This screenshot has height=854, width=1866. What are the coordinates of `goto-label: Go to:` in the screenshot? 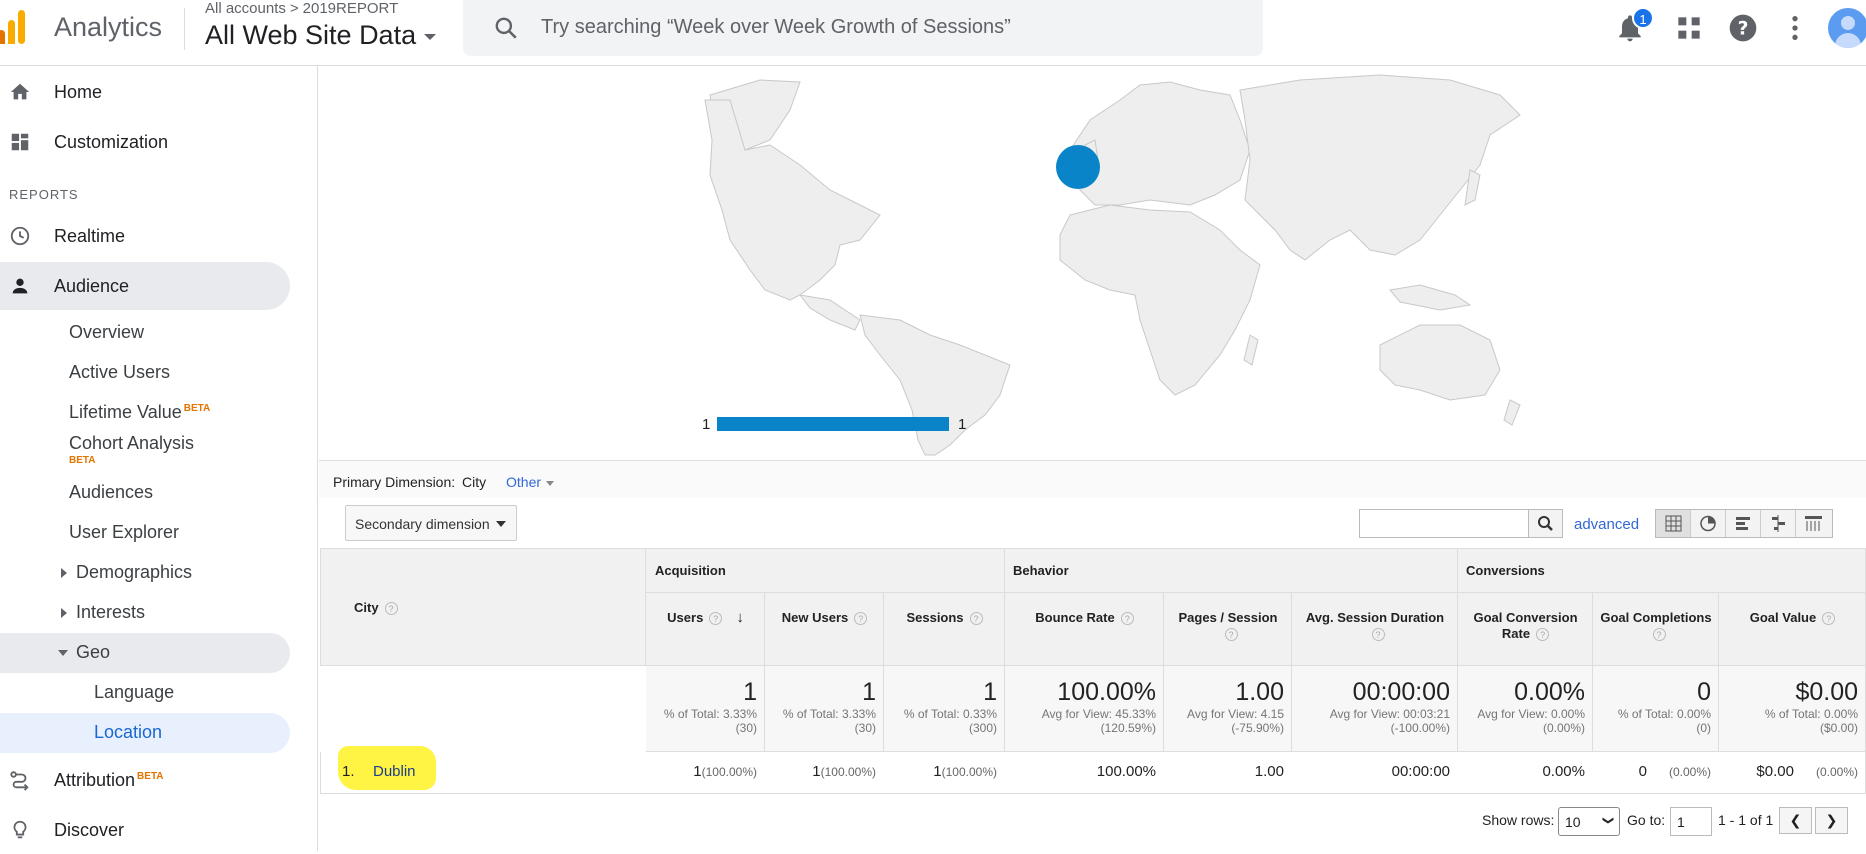 It's located at (1646, 820).